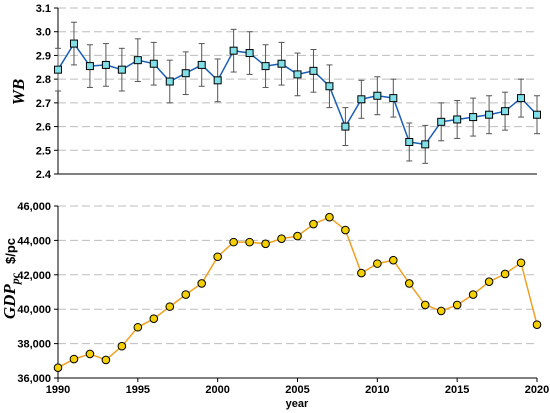 The width and height of the screenshot is (550, 413). Describe the element at coordinates (10, 251) in the screenshot. I see `gdp-y-unit-label: $/pc` at that location.